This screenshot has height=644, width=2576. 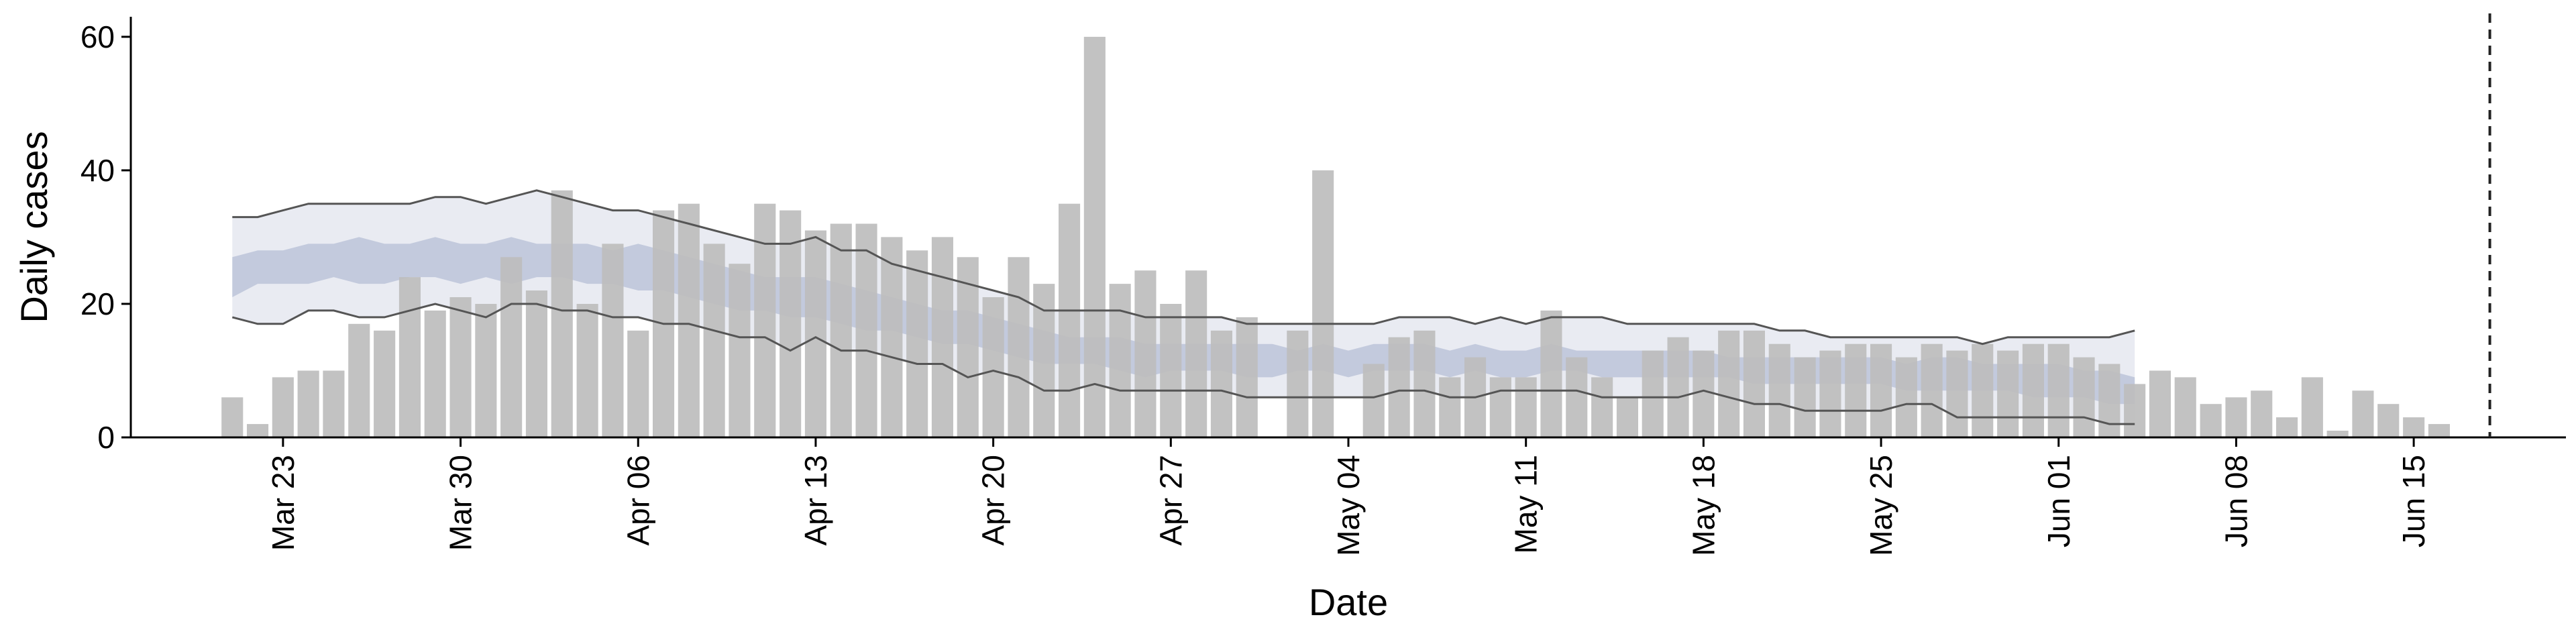 What do you see at coordinates (1170, 500) in the screenshot?
I see `x-tick-label: Apr 27` at bounding box center [1170, 500].